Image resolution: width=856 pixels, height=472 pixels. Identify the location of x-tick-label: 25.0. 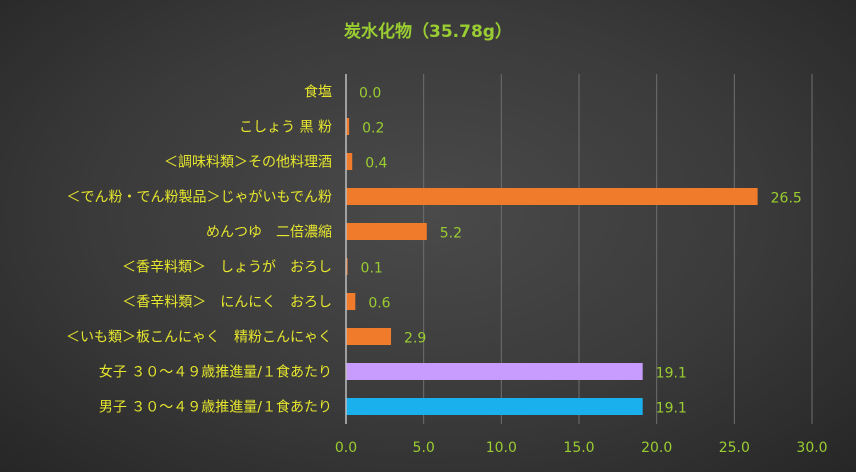
(734, 448).